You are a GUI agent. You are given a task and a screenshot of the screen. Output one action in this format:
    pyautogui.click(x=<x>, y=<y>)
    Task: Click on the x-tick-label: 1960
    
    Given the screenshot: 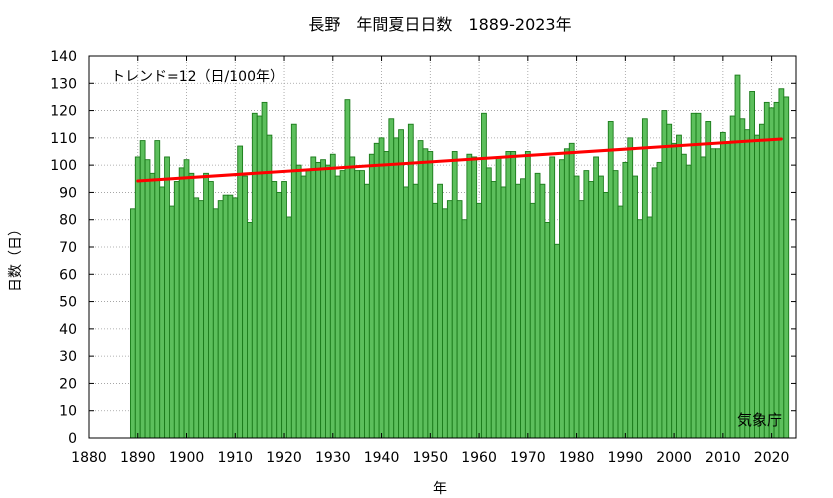 What is the action you would take?
    pyautogui.click(x=479, y=458)
    